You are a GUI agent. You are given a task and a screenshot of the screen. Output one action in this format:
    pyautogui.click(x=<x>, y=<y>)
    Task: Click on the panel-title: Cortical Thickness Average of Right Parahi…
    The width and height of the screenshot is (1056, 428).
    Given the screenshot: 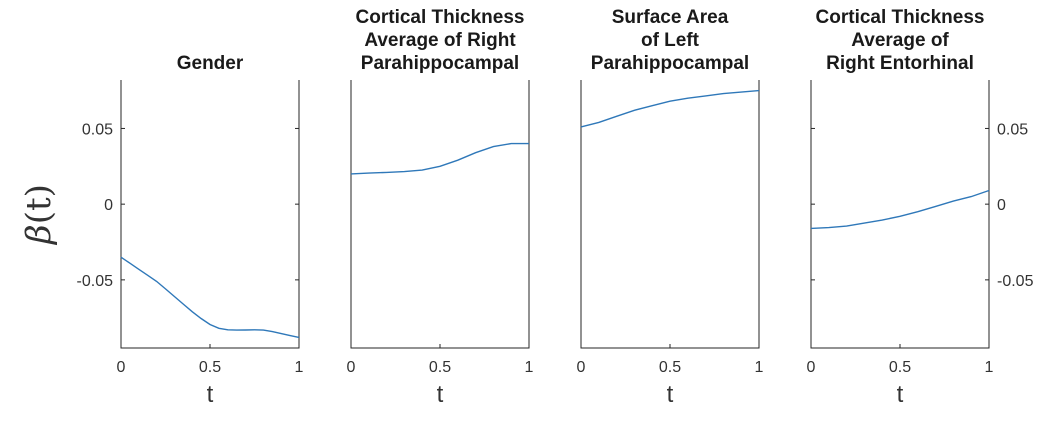 What is the action you would take?
    pyautogui.click(x=440, y=40)
    